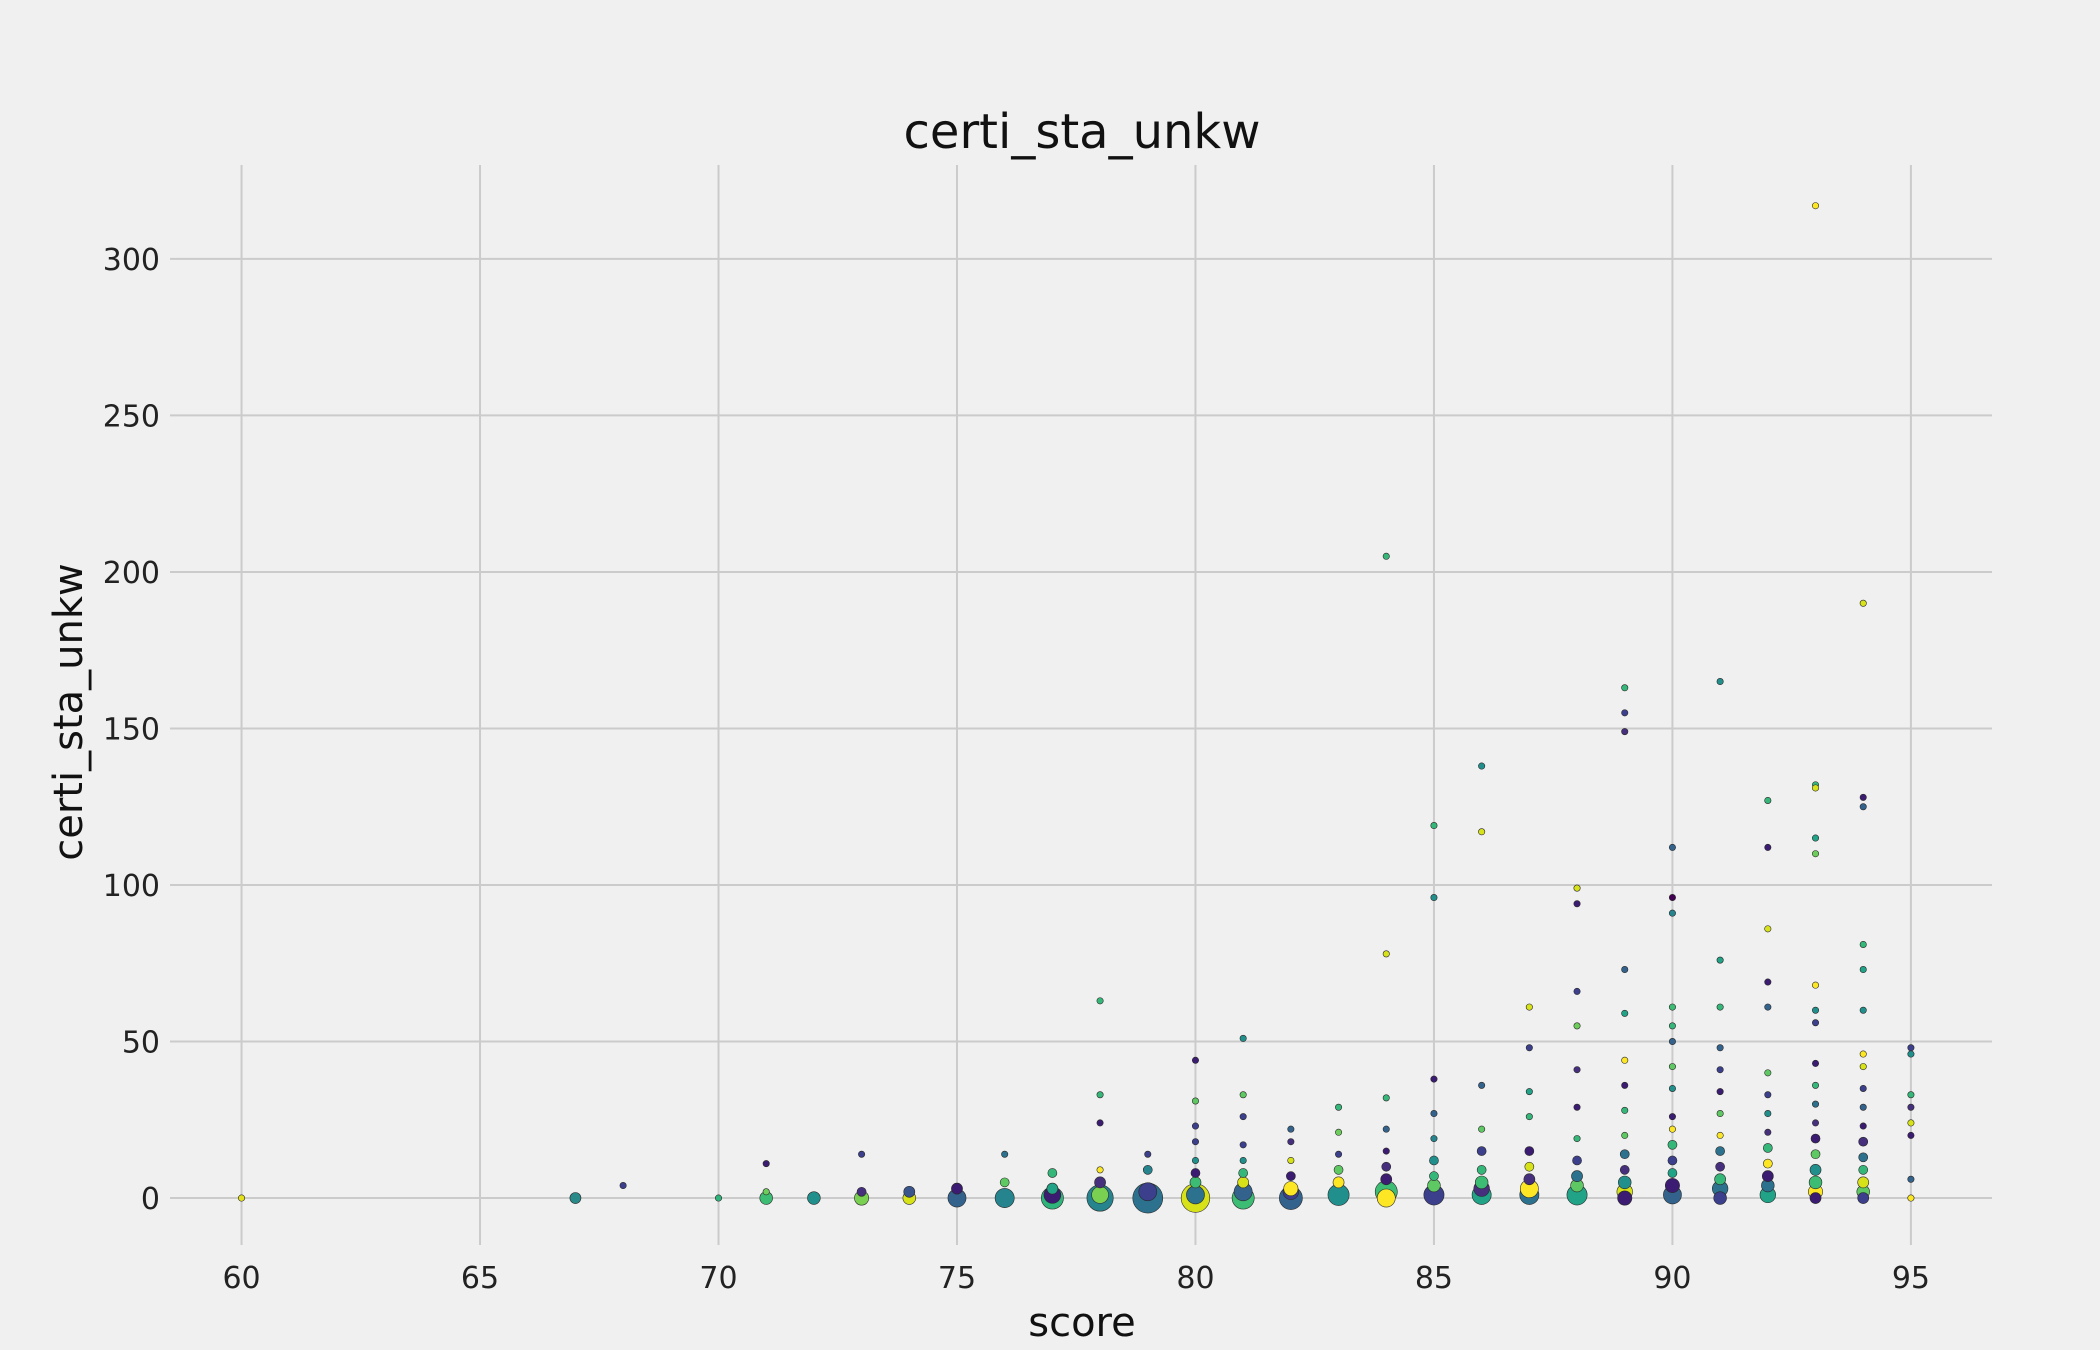  Describe the element at coordinates (1081, 1323) in the screenshot. I see `x-axis-label: score` at that location.